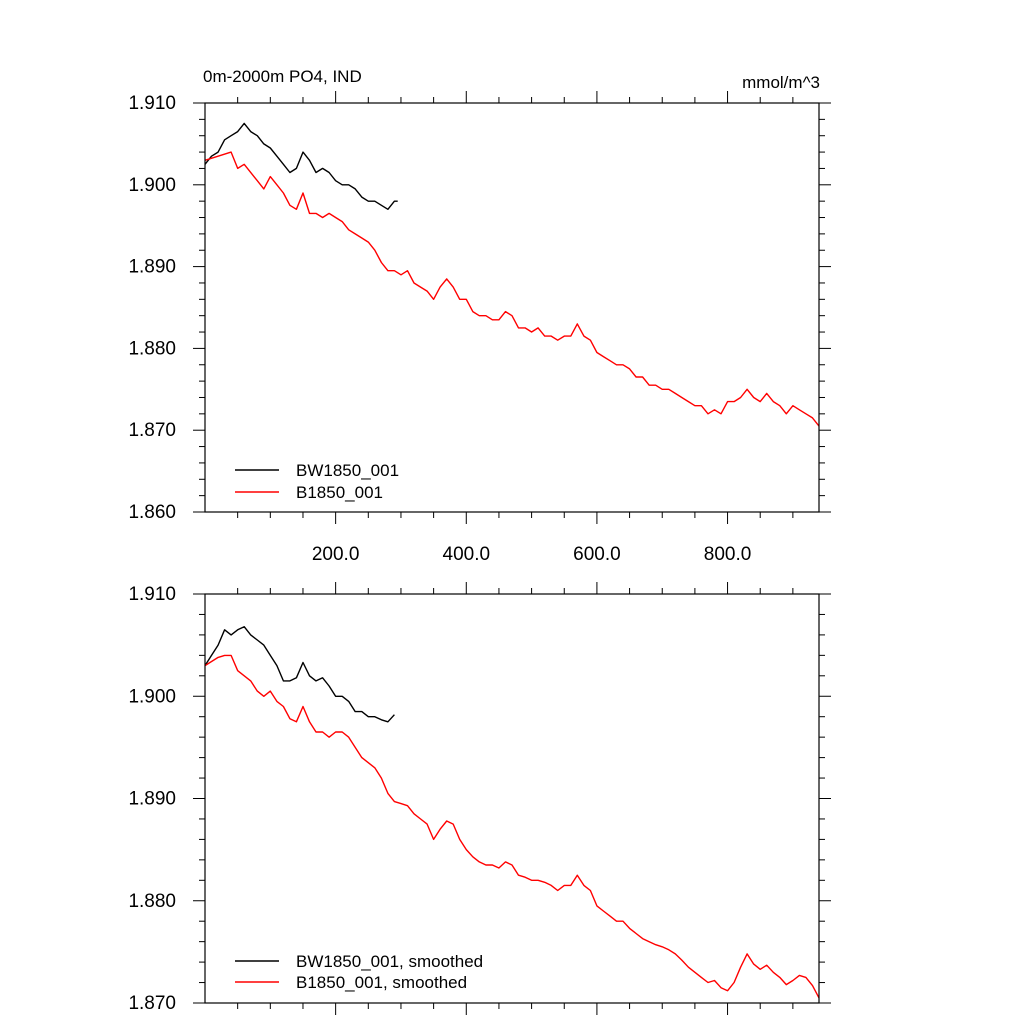  Describe the element at coordinates (359, 972) in the screenshot. I see `bottom-legend: BW1850_001, smoothed B1850_001, smoothed` at that location.